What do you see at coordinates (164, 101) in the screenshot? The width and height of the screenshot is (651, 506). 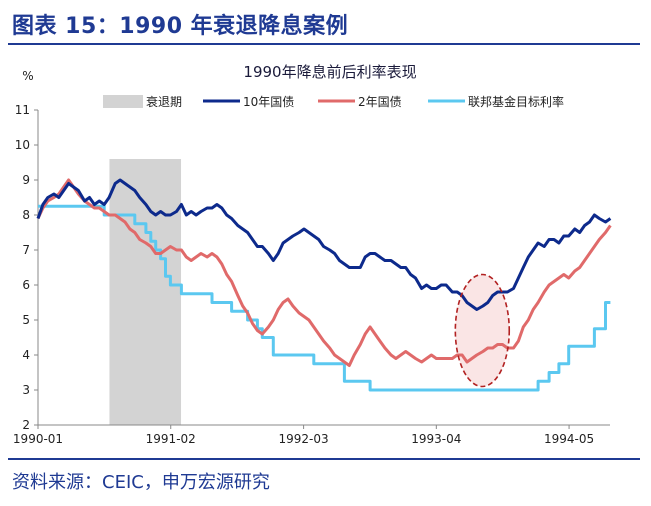 I see `legend-label-recession: 衰退期` at bounding box center [164, 101].